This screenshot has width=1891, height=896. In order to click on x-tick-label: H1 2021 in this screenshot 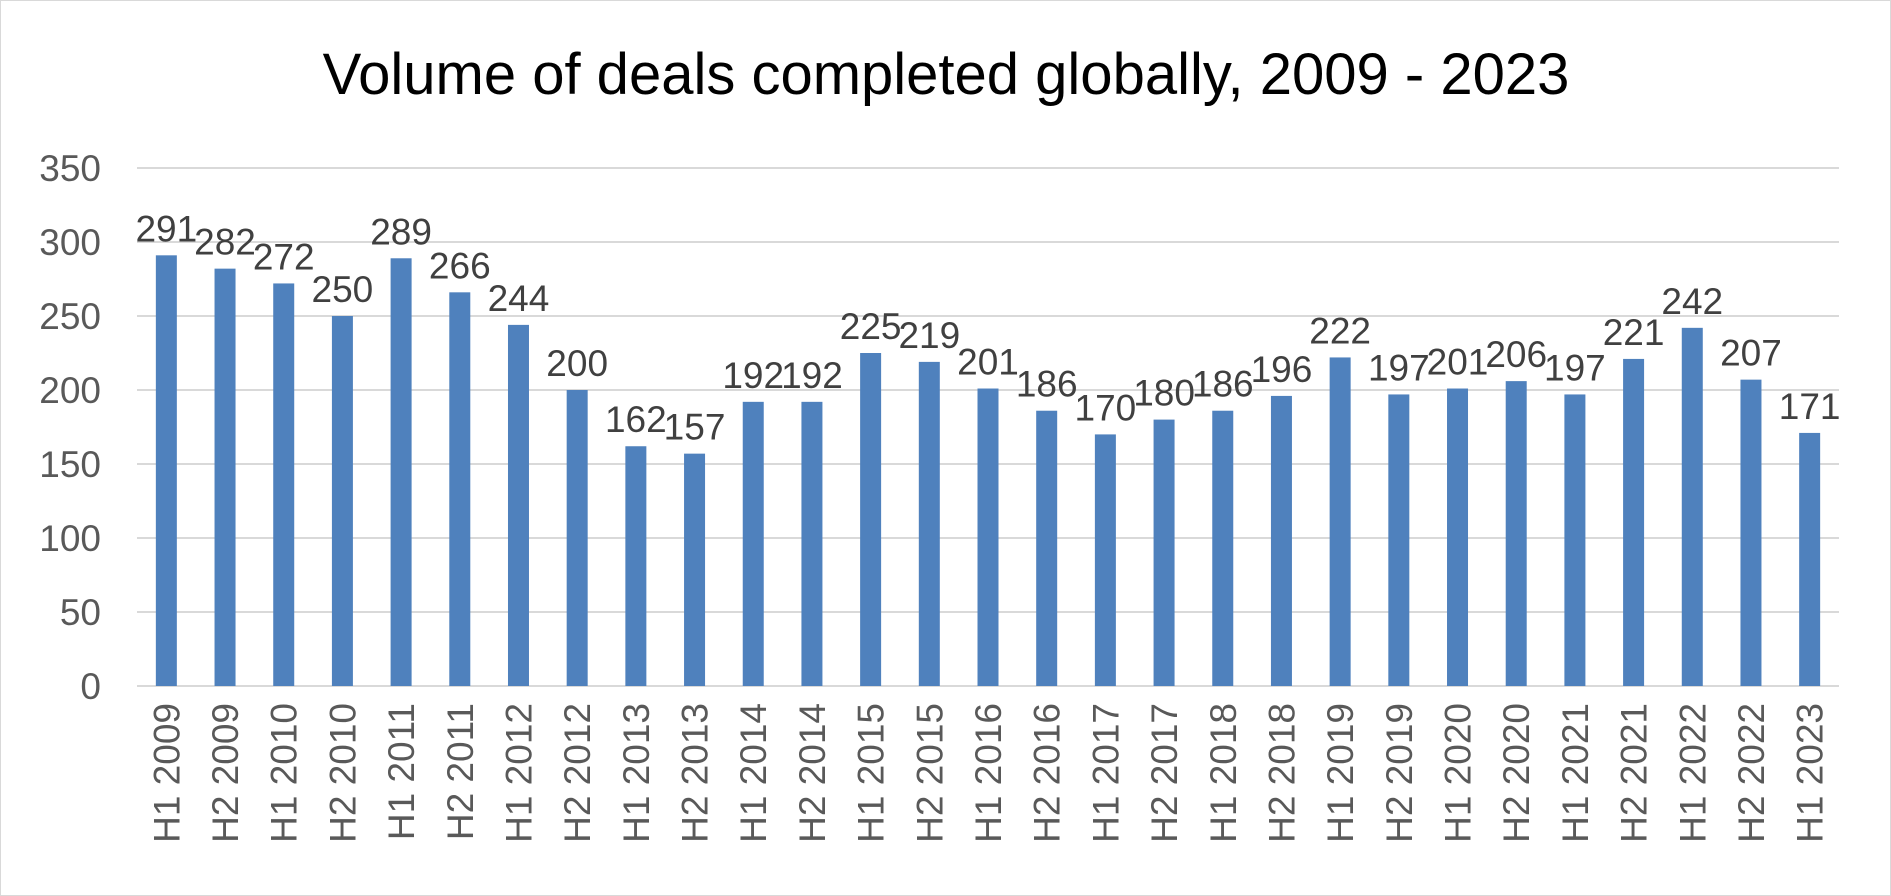, I will do `click(1575, 773)`.